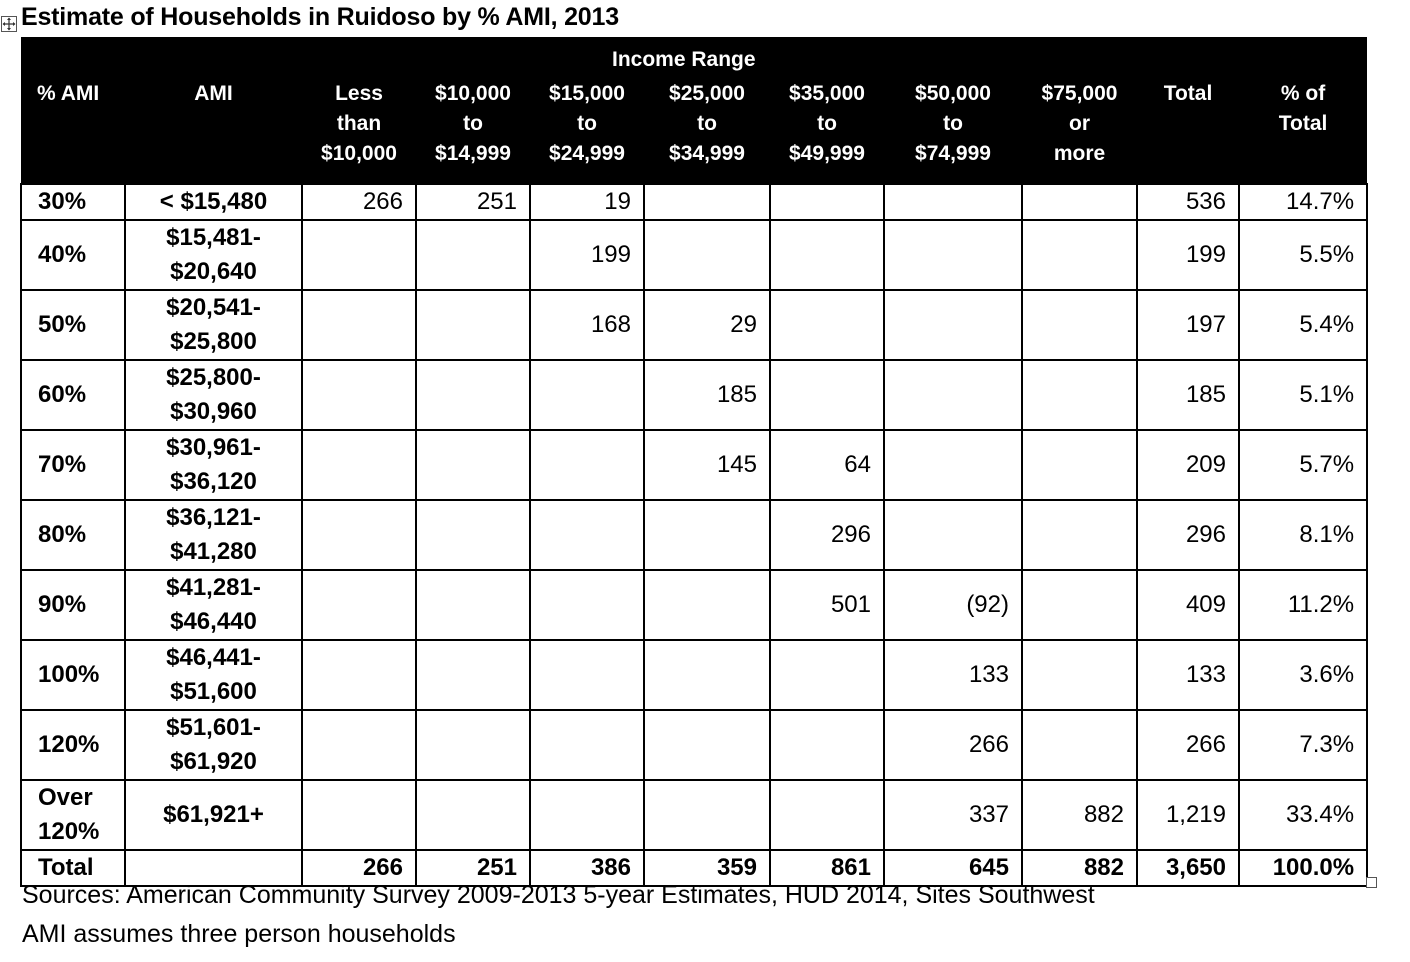 This screenshot has width=1410, height=962. I want to click on pct-ami-cell: 80%, so click(73, 535).